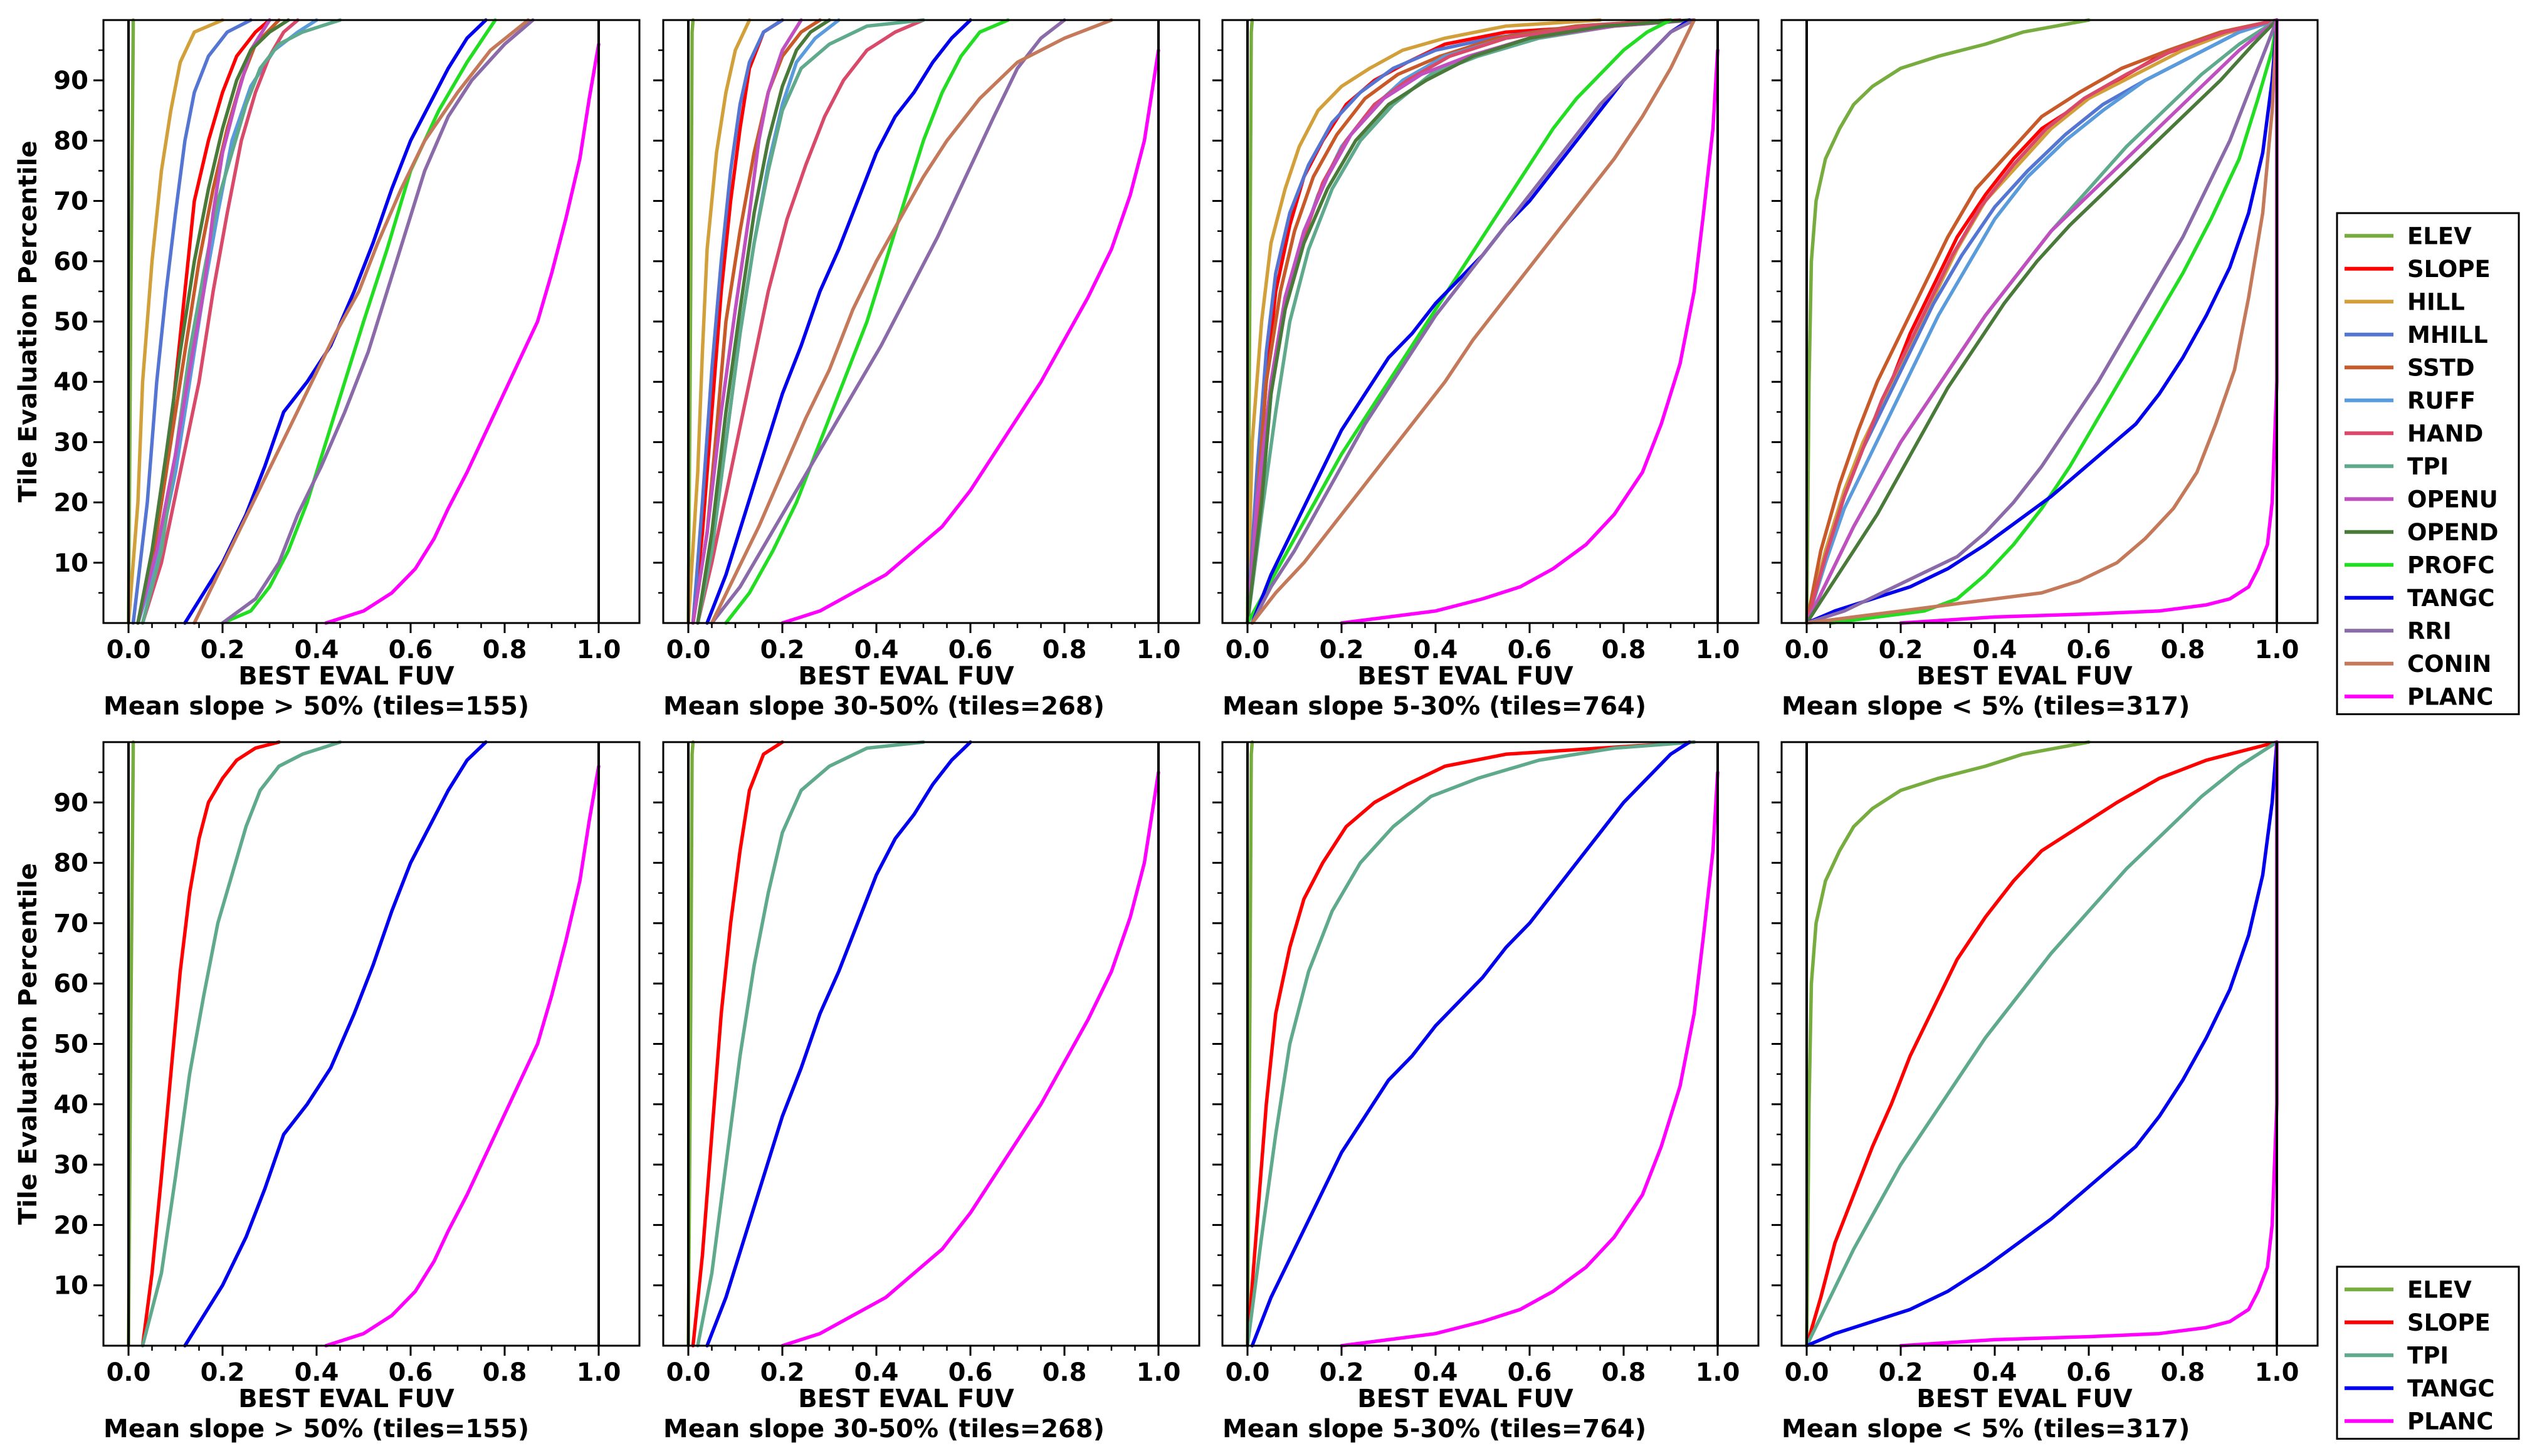  I want to click on series-line-sstd, so click(2042, 322).